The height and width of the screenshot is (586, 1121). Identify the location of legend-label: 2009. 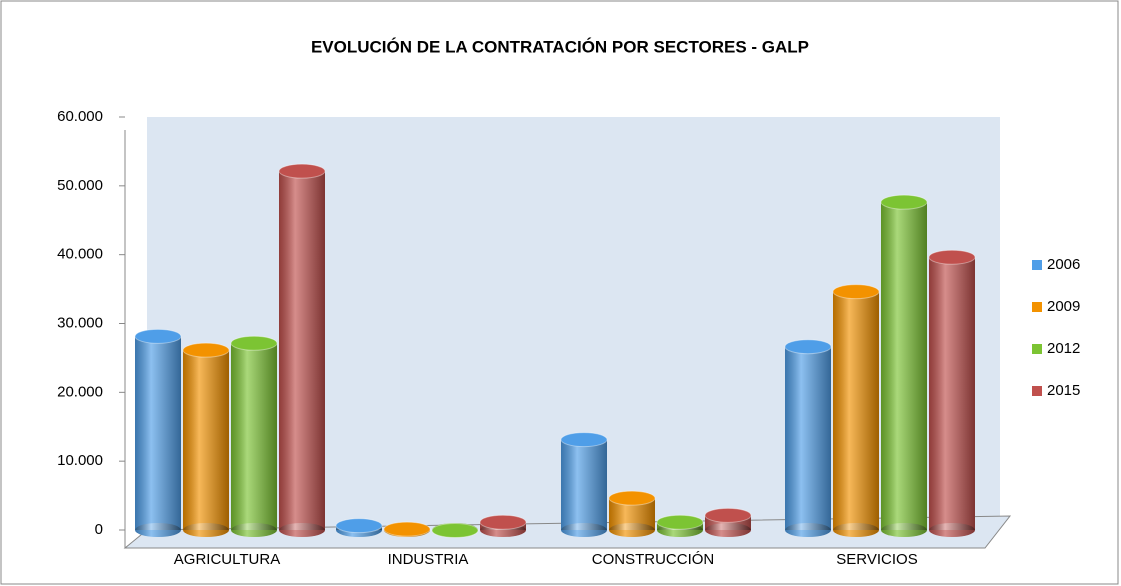
(1063, 306).